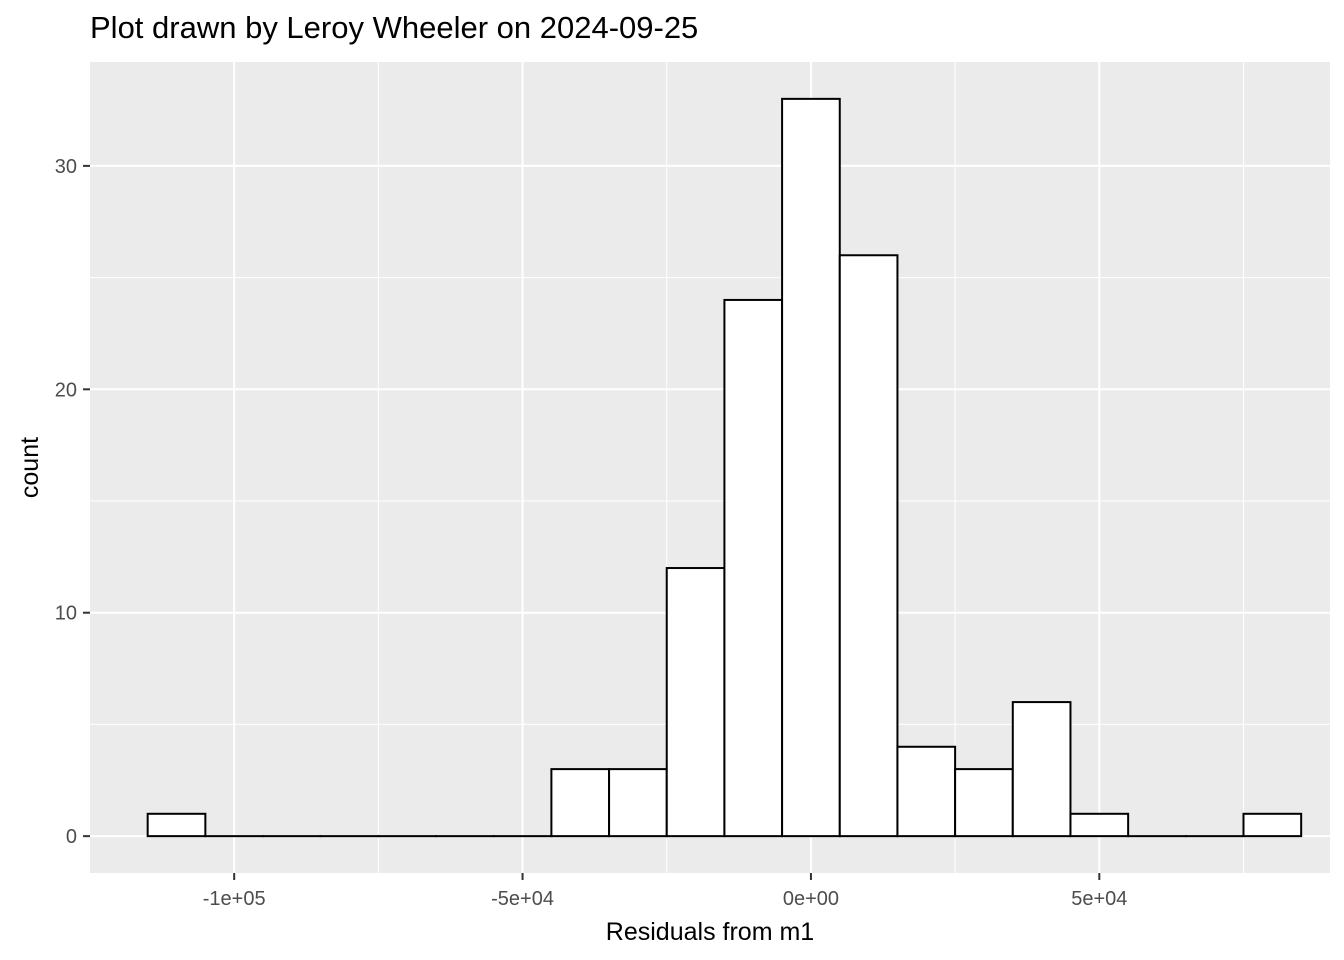 The width and height of the screenshot is (1344, 960). I want to click on y-tick-label: 30, so click(66, 167).